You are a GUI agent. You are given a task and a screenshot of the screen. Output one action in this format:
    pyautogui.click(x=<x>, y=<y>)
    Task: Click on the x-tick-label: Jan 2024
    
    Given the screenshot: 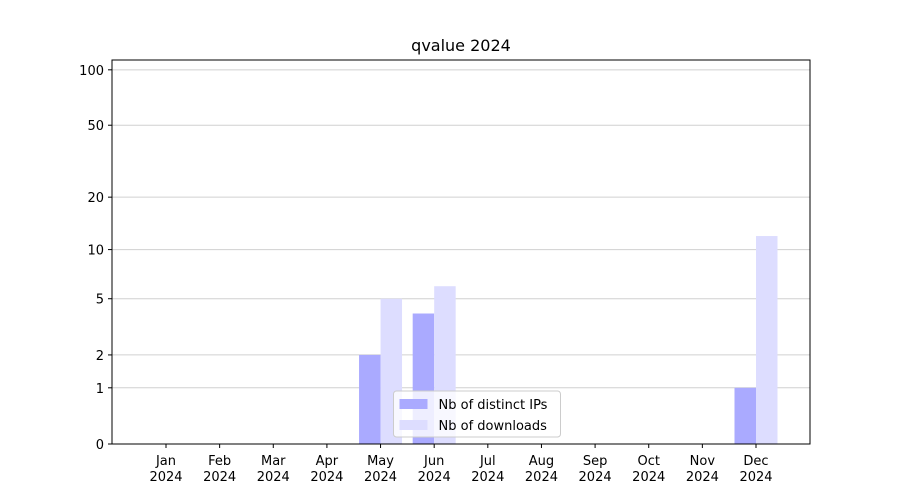 What is the action you would take?
    pyautogui.click(x=165, y=469)
    